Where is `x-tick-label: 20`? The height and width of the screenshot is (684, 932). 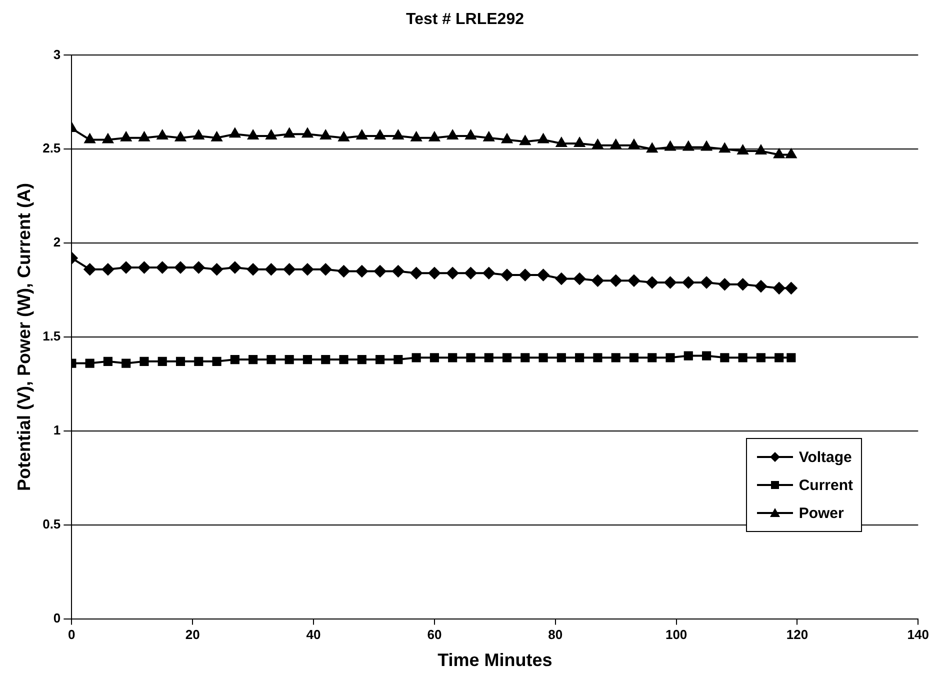 x-tick-label: 20 is located at coordinates (192, 634).